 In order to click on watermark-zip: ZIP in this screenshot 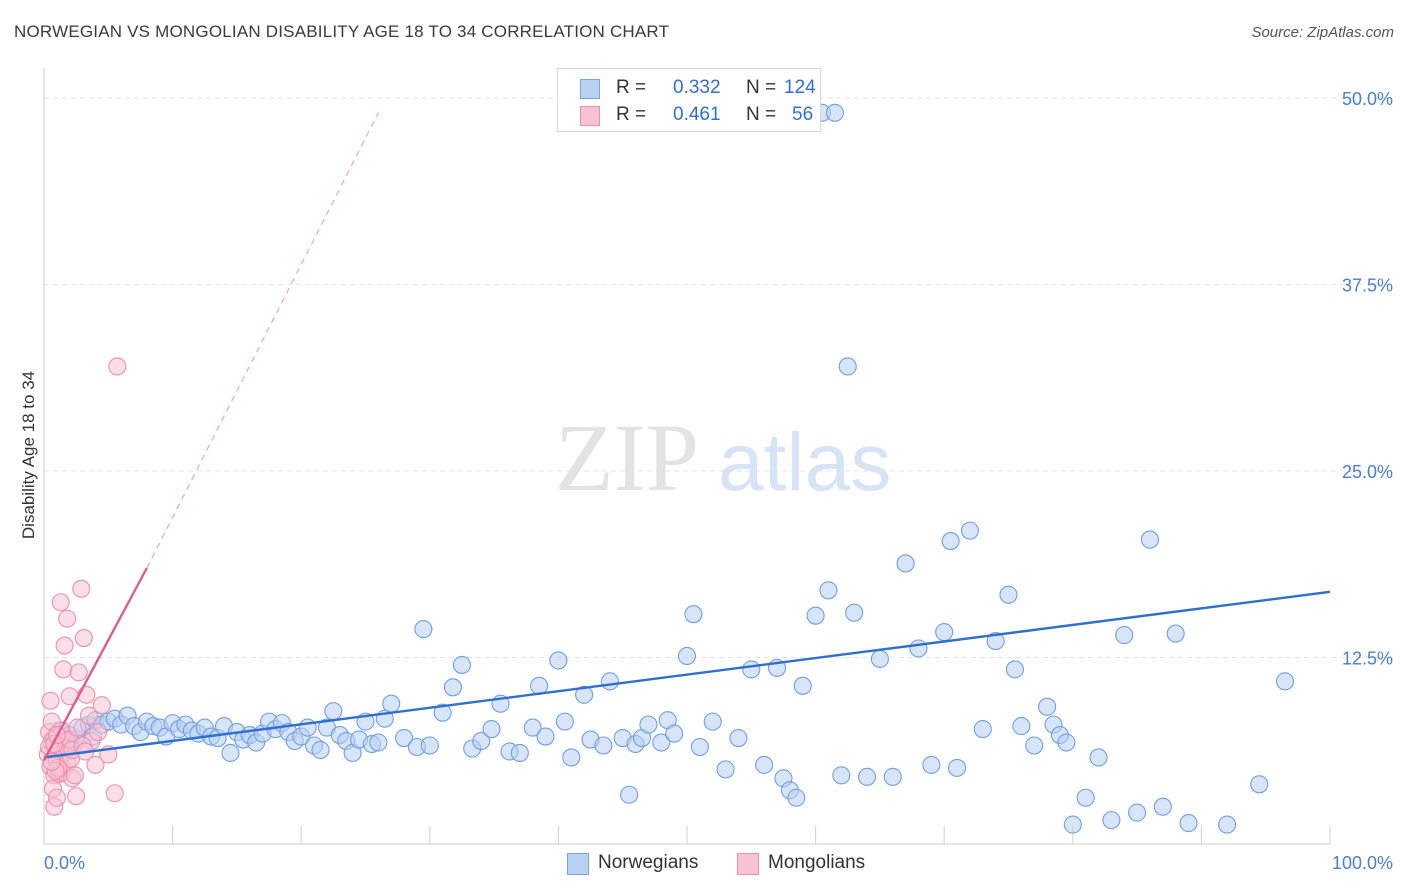, I will do `click(627, 457)`.